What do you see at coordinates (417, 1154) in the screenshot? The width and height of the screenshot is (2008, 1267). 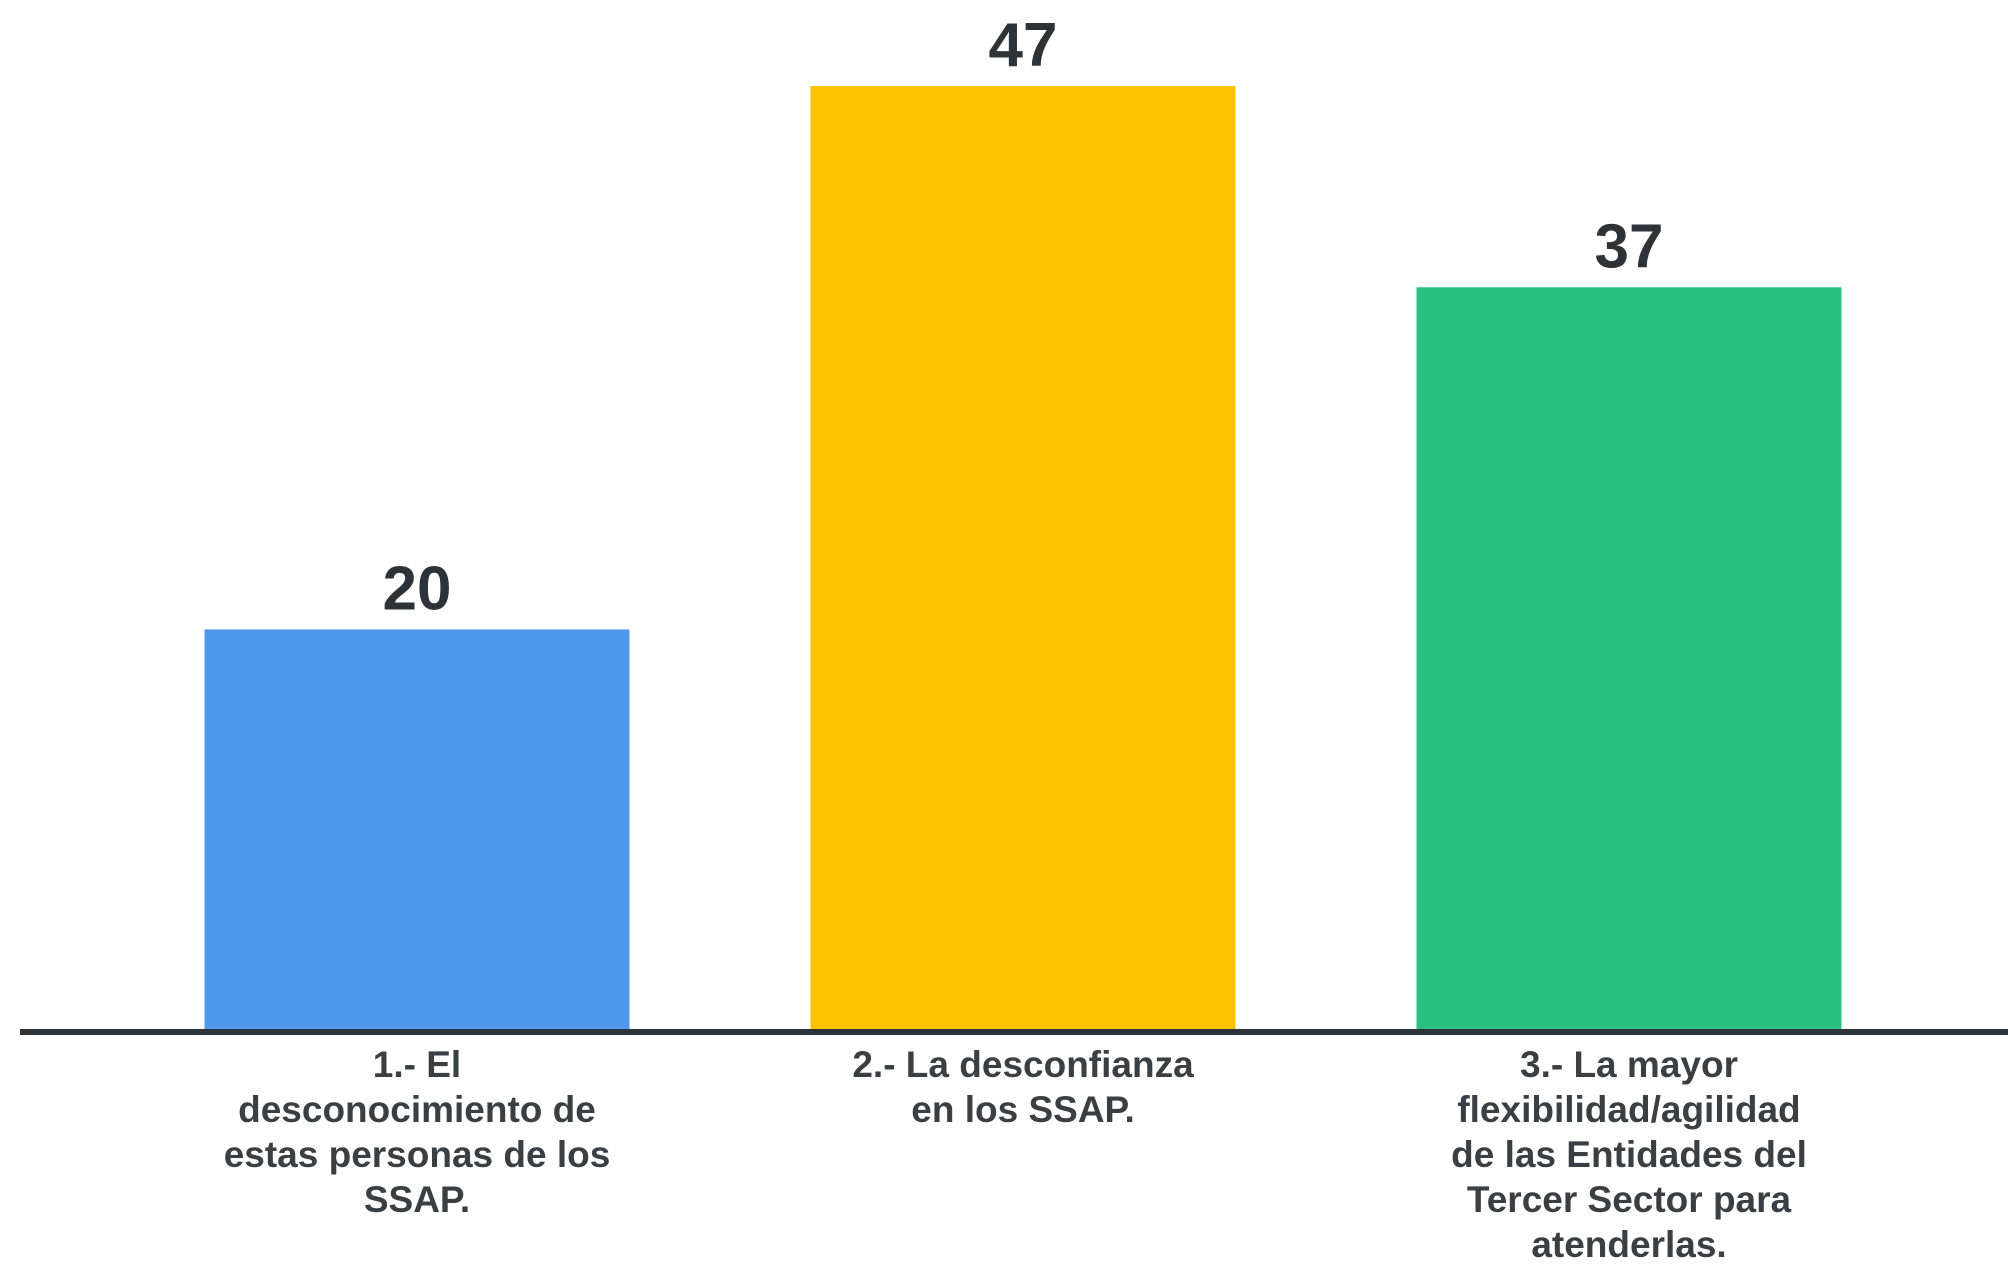 I see `category-label-line: estas personas de los` at bounding box center [417, 1154].